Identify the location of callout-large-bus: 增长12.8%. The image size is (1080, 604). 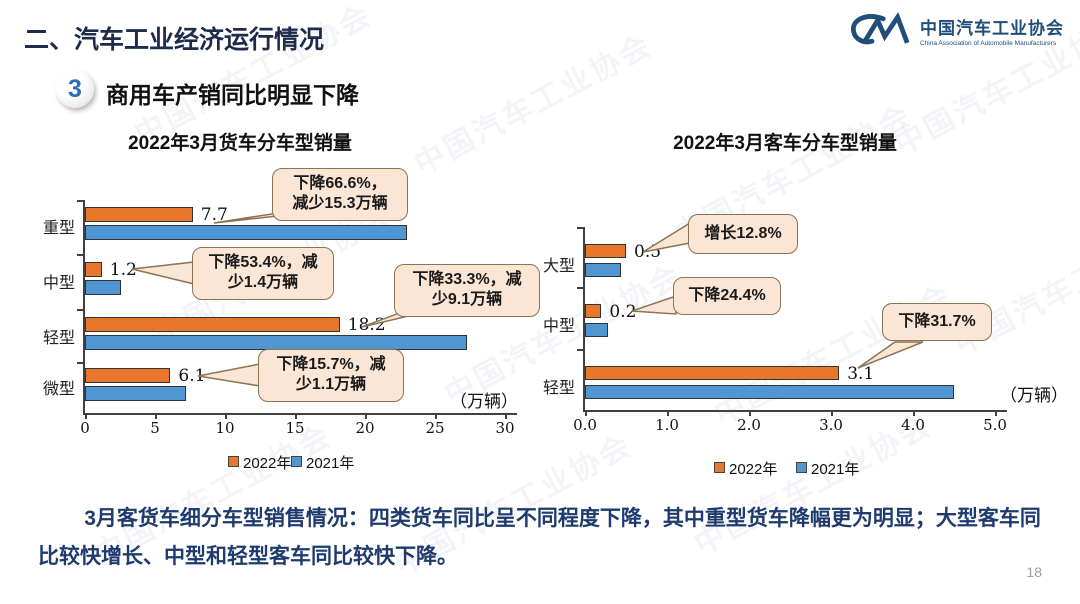
(743, 234).